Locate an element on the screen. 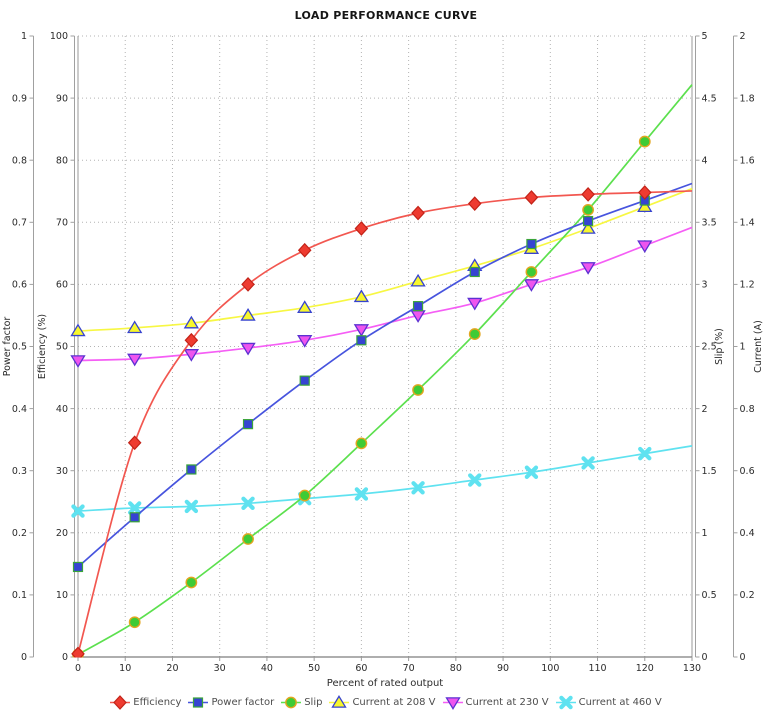 Image resolution: width=772 pixels, height=724 pixels. svg-text: Slip (%) is located at coordinates (719, 346).